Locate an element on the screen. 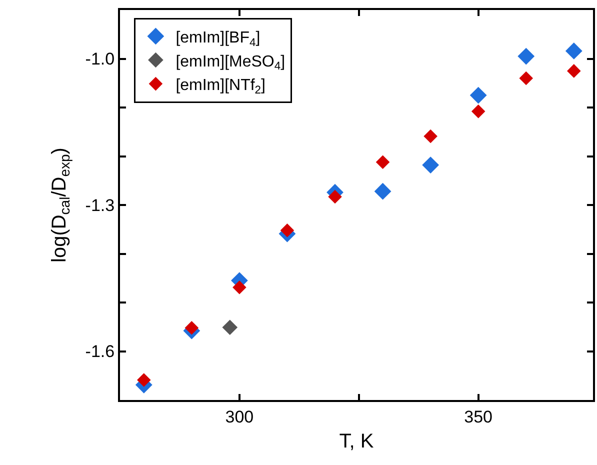 This screenshot has height=465, width=597. y-tick-label: -1.3 is located at coordinates (100, 205).